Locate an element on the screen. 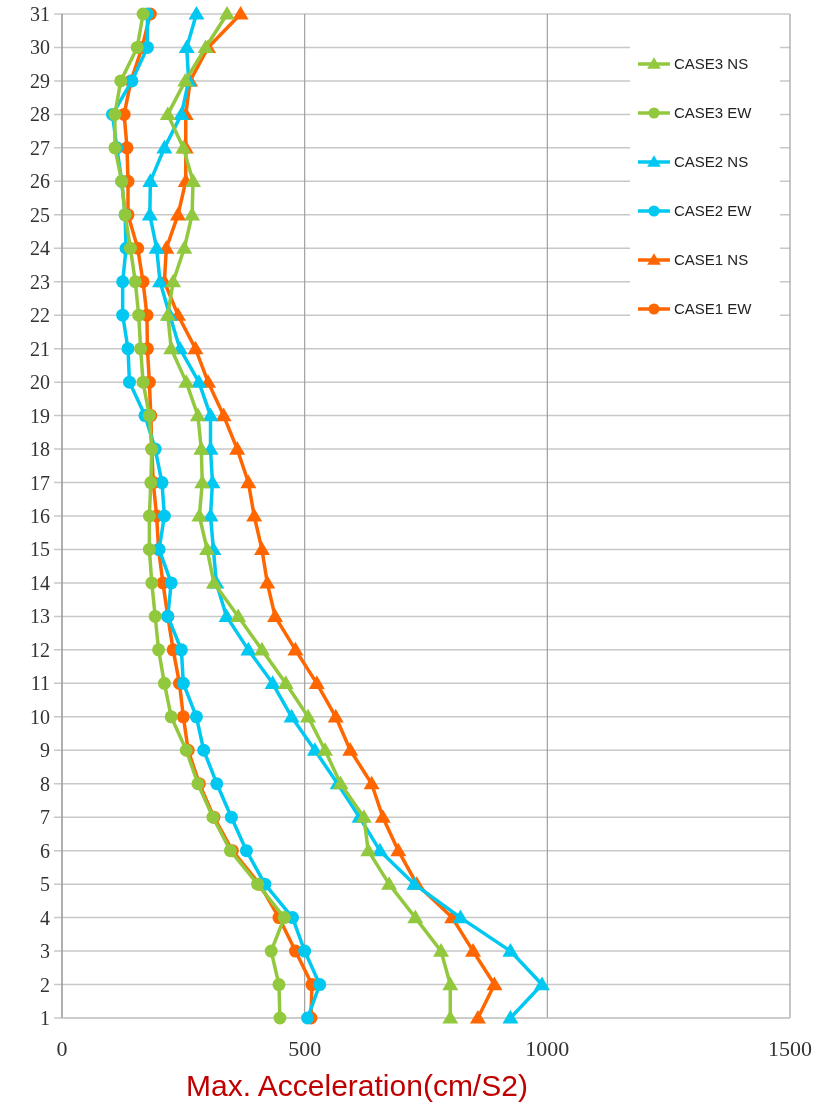 This screenshot has width=818, height=1116. y-tick-label: 9 is located at coordinates (45, 750).